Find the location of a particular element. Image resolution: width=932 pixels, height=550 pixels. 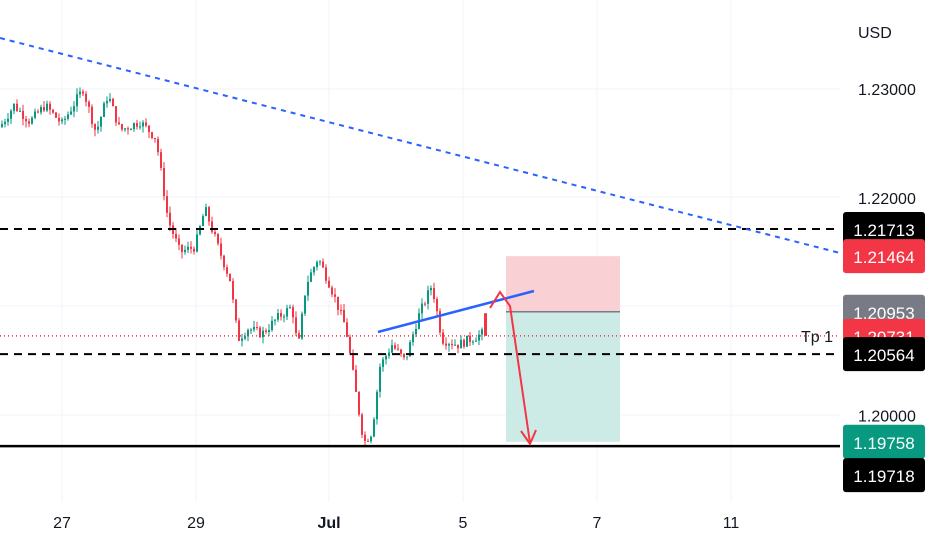

take-profit-zone is located at coordinates (563, 376).